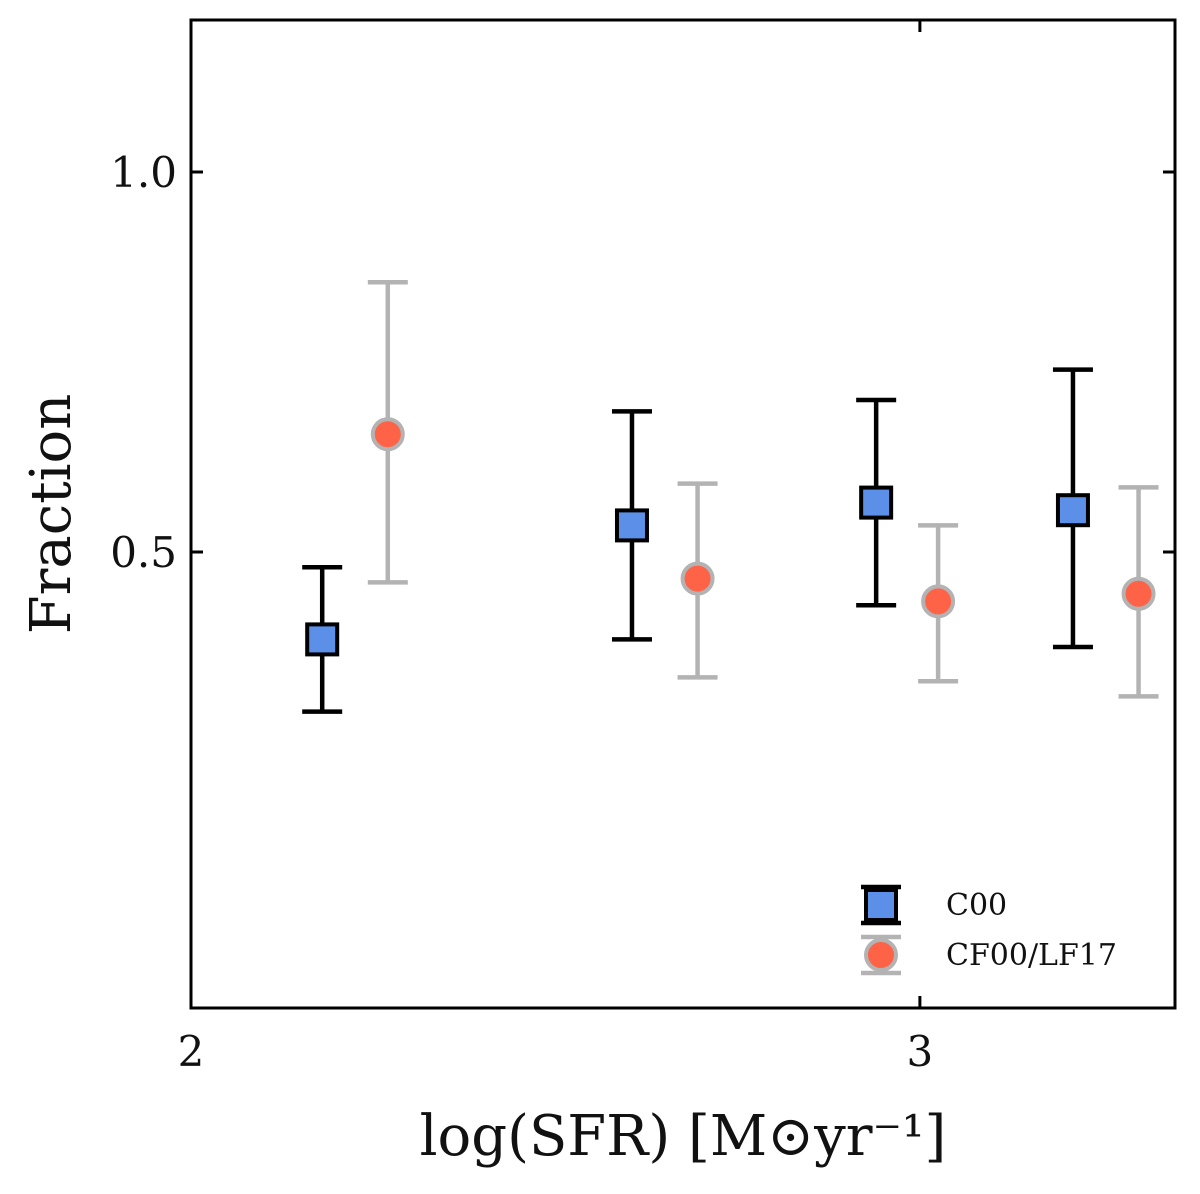 The width and height of the screenshot is (1200, 1194). Describe the element at coordinates (683, 1136) in the screenshot. I see `x-axis-label: log(SFR) [M⊙yr⁻¹]` at that location.